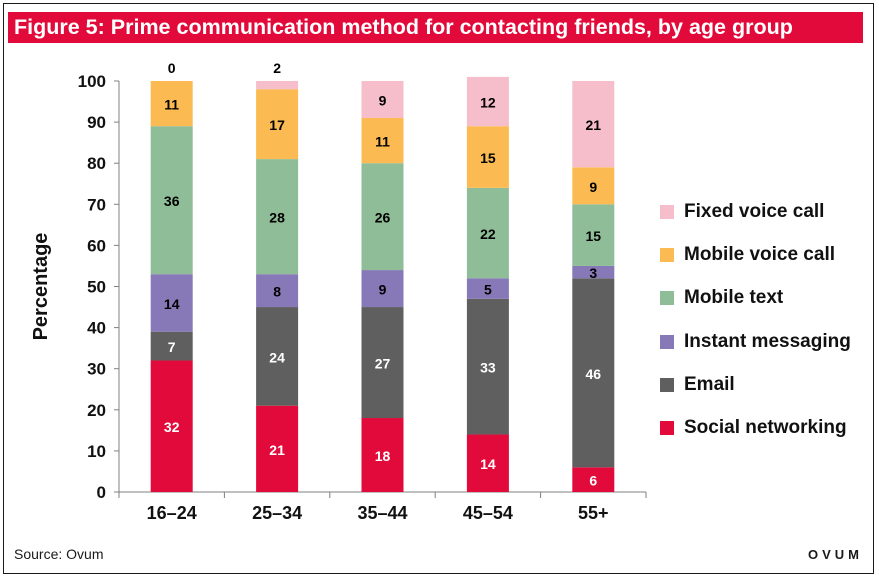 The height and width of the screenshot is (579, 879). I want to click on data-label: 8, so click(277, 292).